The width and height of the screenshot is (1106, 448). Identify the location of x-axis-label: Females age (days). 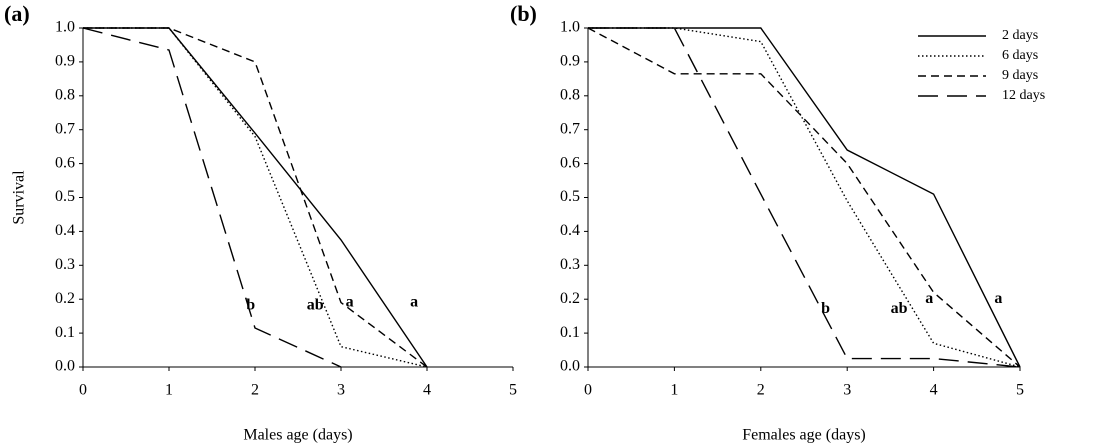
(804, 435).